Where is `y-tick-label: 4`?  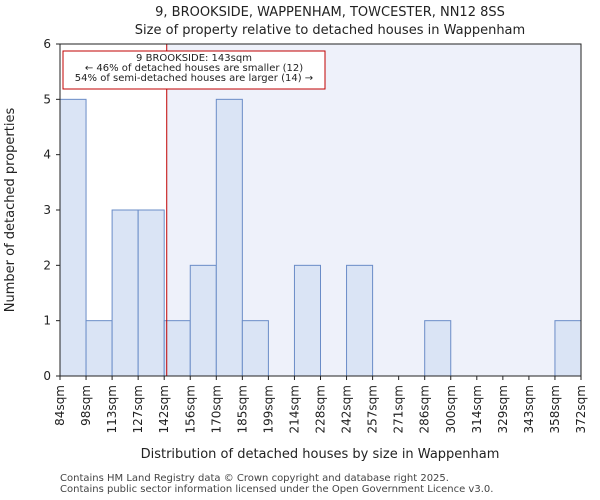
y-tick-label: 4 is located at coordinates (47, 155).